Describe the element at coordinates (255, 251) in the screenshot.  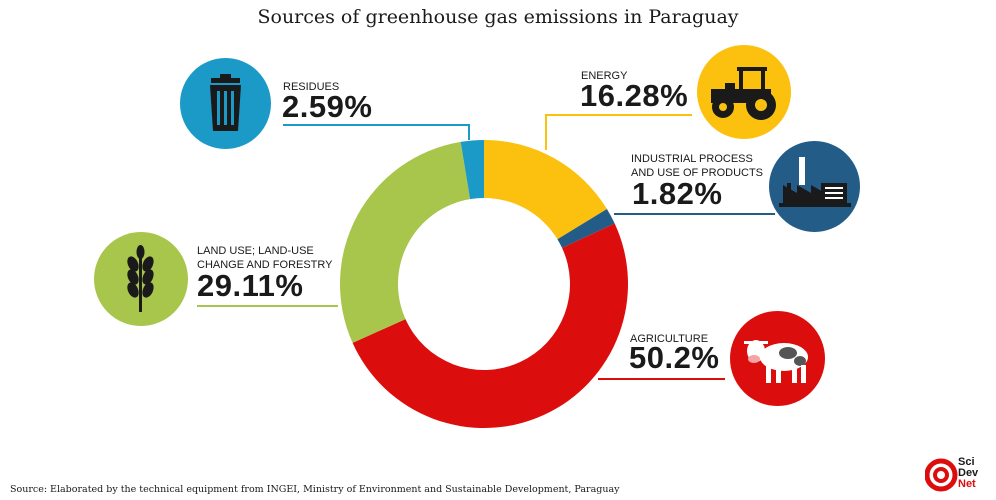
I see `land-label-line-1: LAND USE; LAND-USE` at that location.